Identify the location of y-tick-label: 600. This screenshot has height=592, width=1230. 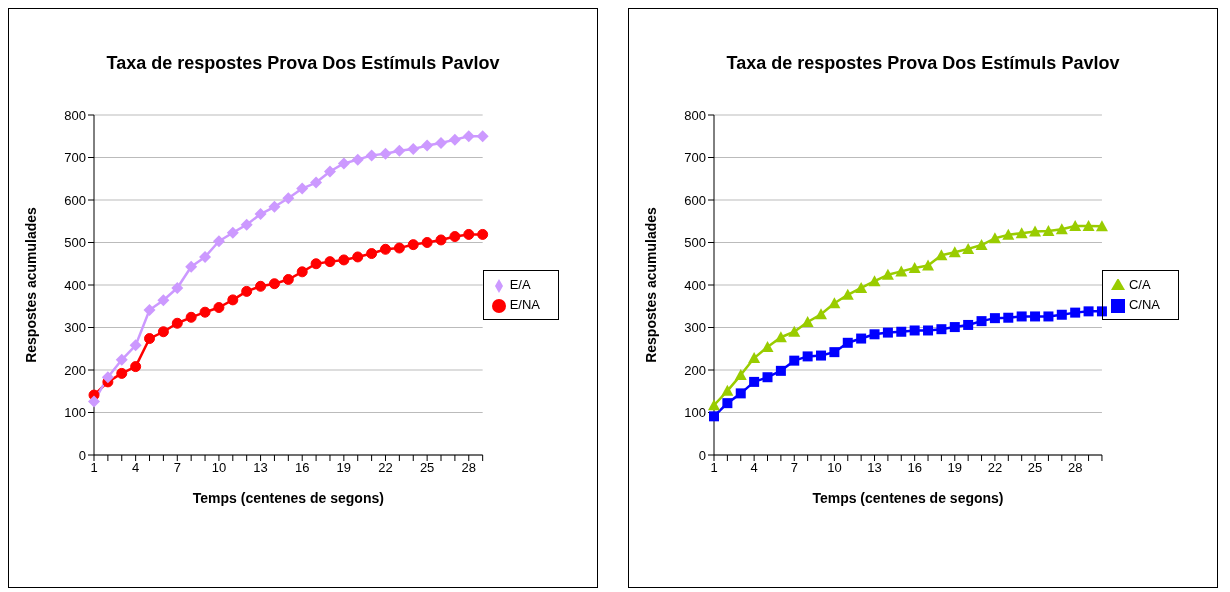
(75, 200).